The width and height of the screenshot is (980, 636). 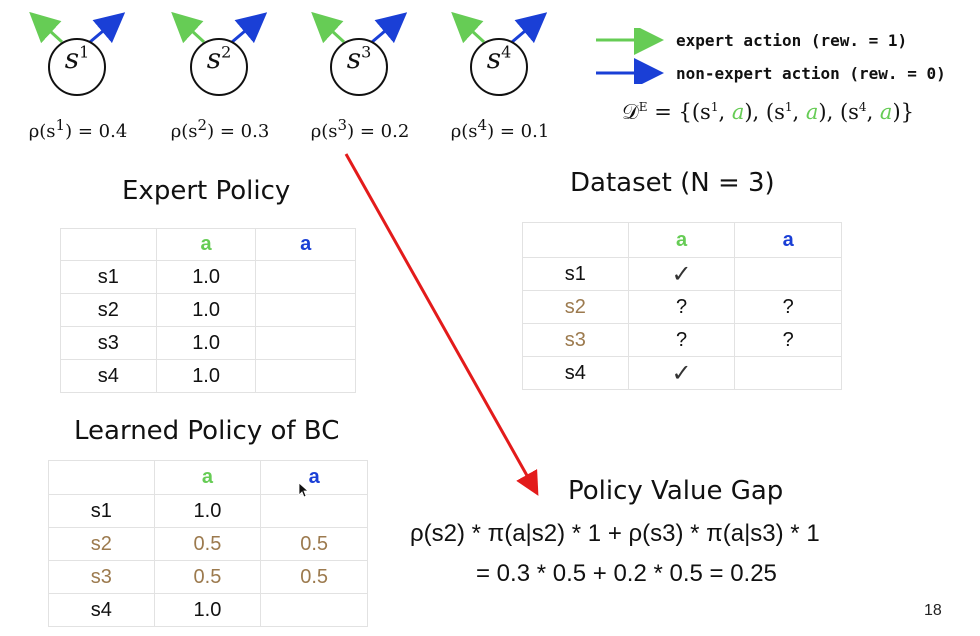 I want to click on legend-nonexpert-label: non-expert action (rew. = 0), so click(x=811, y=73).